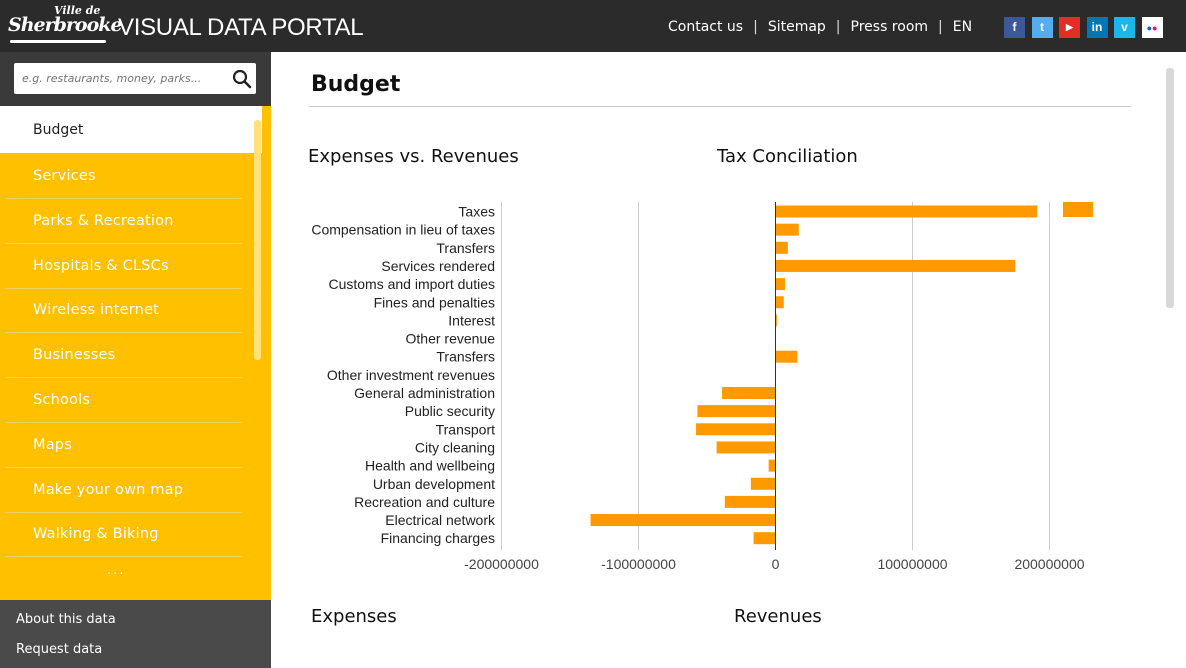 The image size is (1186, 668). I want to click on sidebar-item-hospitals-clscs: Hospitals & CLSCs, so click(123, 266).